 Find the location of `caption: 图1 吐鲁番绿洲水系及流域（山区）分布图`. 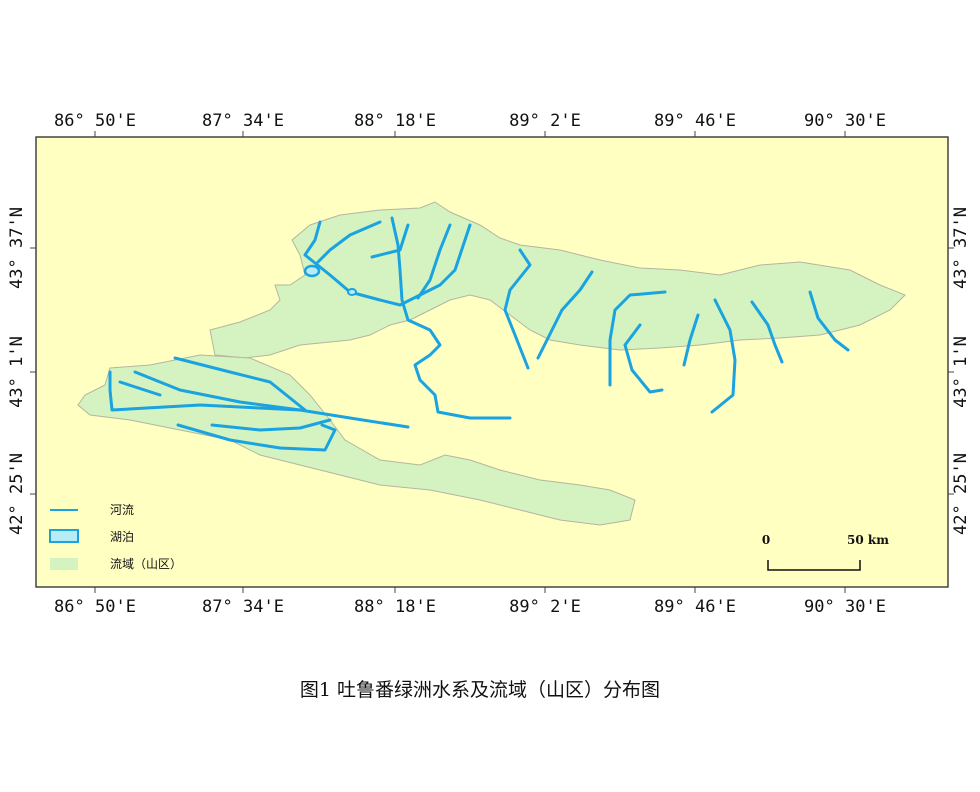

caption: 图1 吐鲁番绿洲水系及流域（山区）分布图 is located at coordinates (480, 690).